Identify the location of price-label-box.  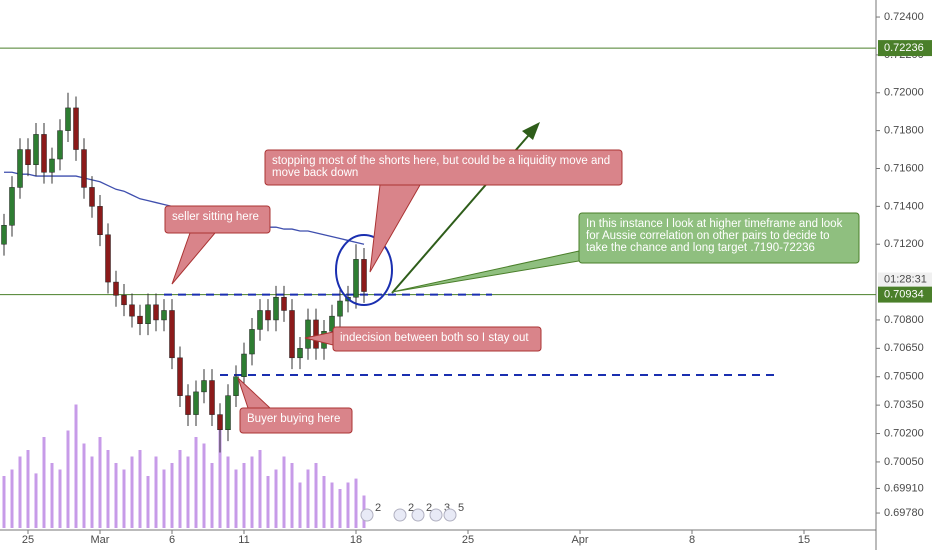
(905, 48).